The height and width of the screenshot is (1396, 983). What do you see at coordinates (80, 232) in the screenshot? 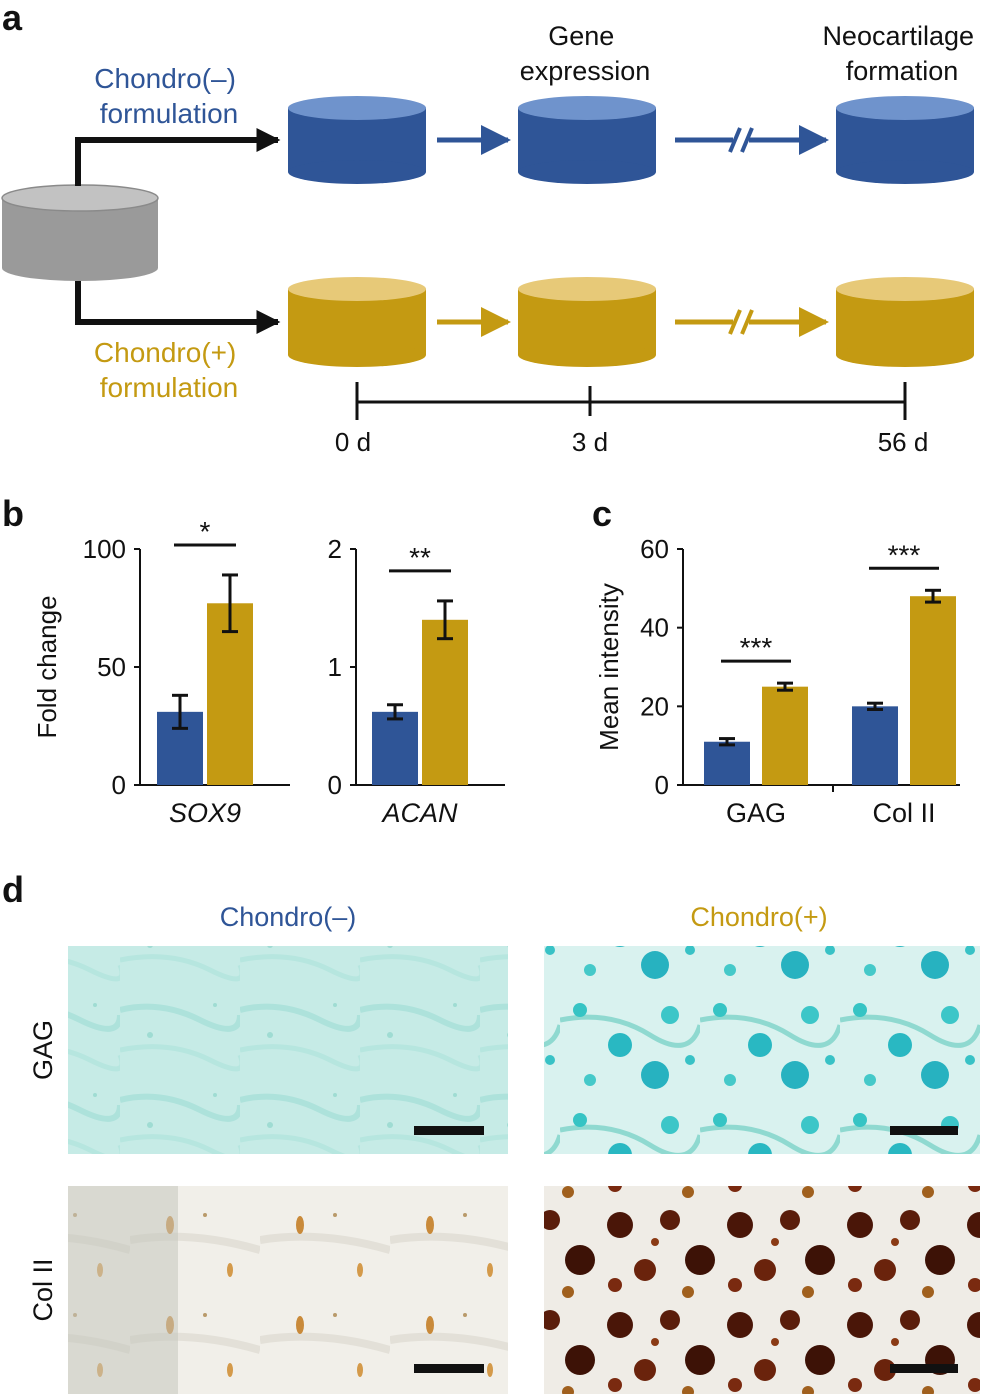
I see `source-cylinder` at bounding box center [80, 232].